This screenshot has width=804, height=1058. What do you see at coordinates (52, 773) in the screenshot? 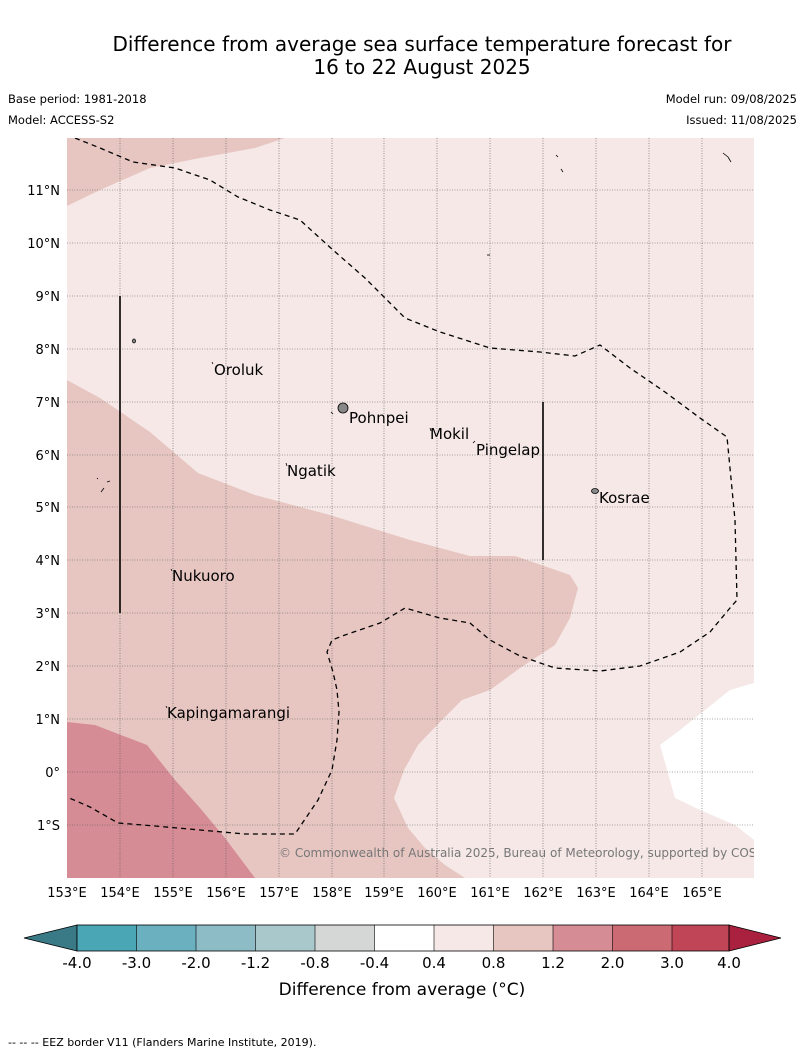
I see `lat-label: 0°` at bounding box center [52, 773].